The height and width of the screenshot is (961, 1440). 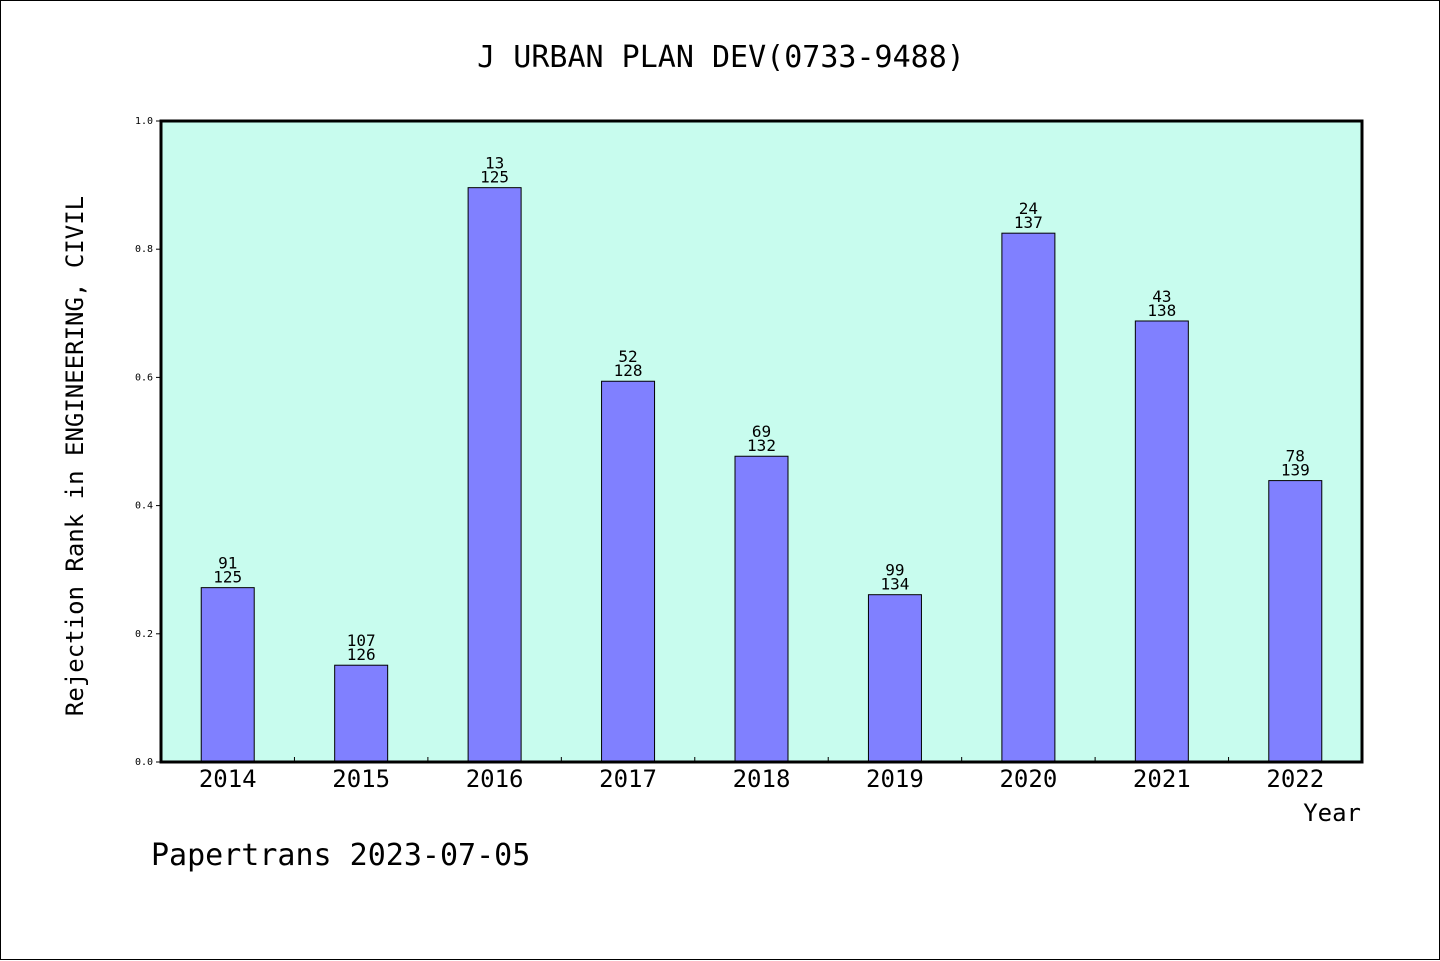 I want to click on bar-total-label-2016: 125, so click(x=494, y=177).